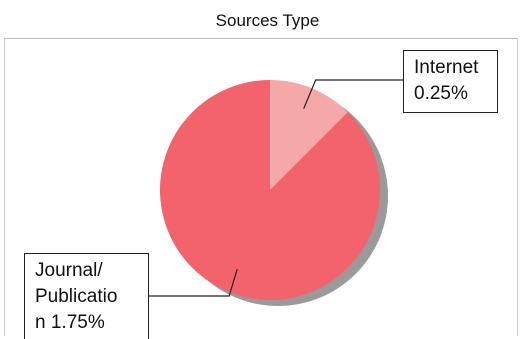 This screenshot has height=339, width=521. What do you see at coordinates (309, 135) in the screenshot?
I see `pie-slice-internet` at bounding box center [309, 135].